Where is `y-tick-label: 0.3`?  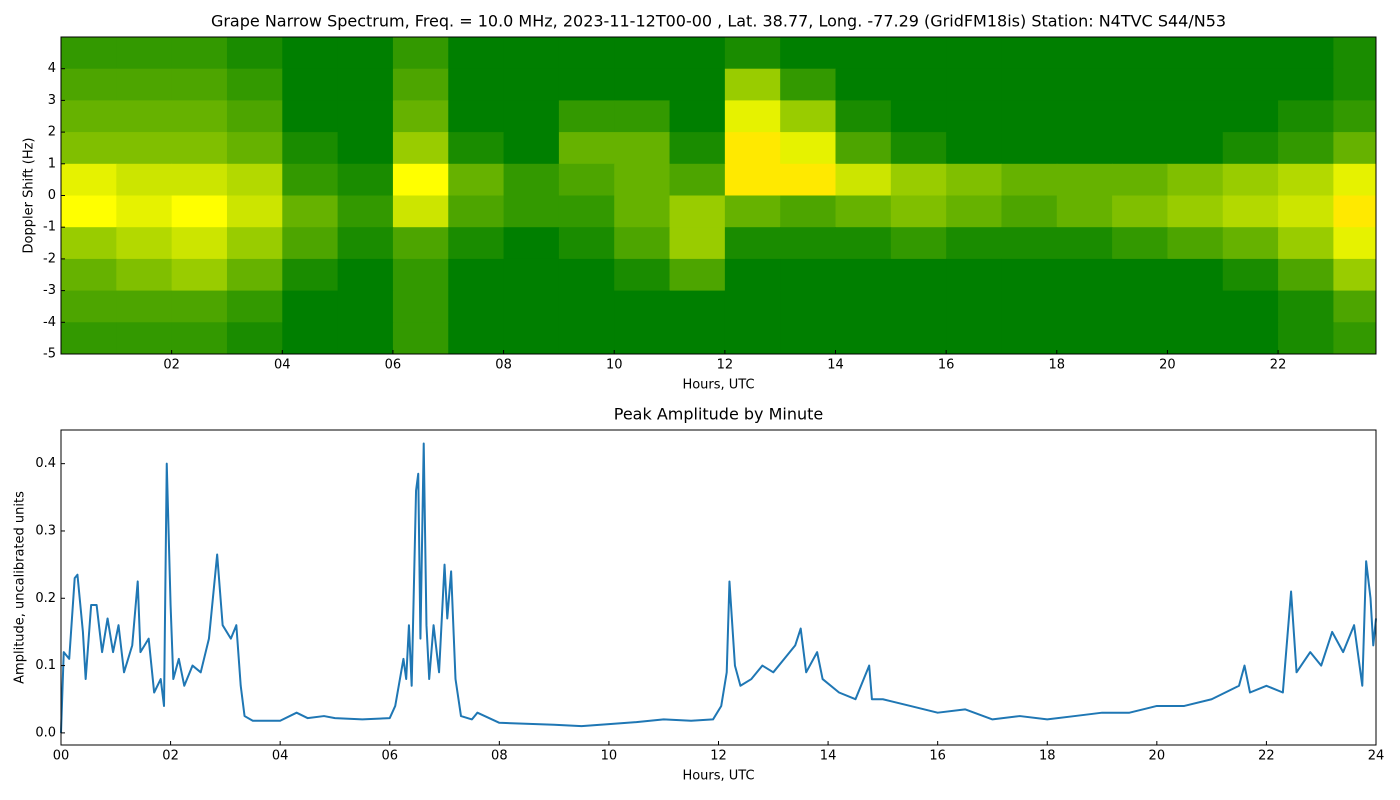 y-tick-label: 0.3 is located at coordinates (45, 530).